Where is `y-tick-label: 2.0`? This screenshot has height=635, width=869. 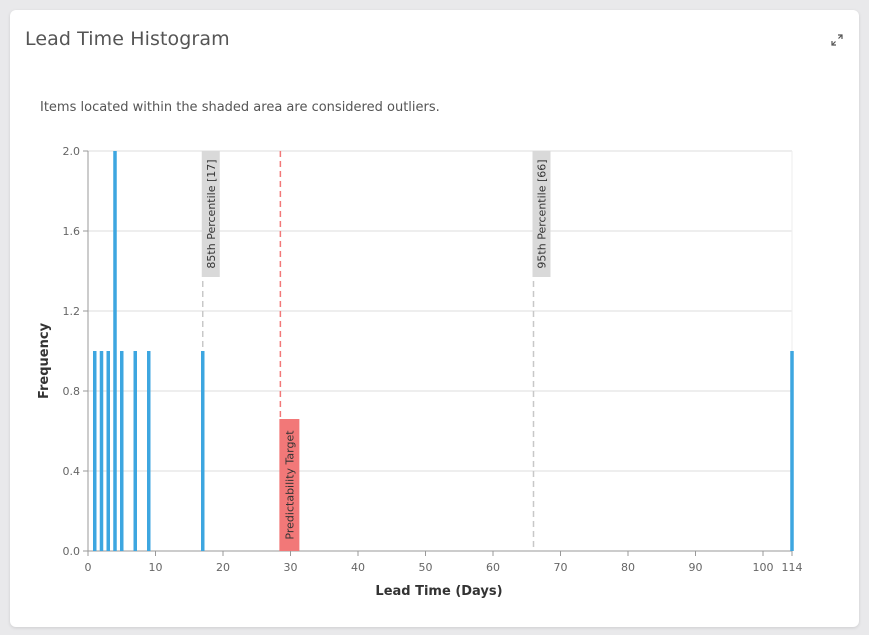 y-tick-label: 2.0 is located at coordinates (72, 151).